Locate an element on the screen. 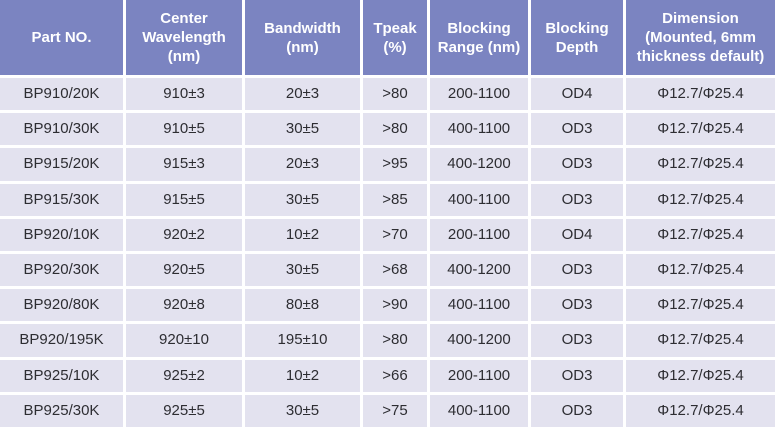 This screenshot has height=430, width=775. column-header-tpeak: Tpeak (%) is located at coordinates (396, 39).